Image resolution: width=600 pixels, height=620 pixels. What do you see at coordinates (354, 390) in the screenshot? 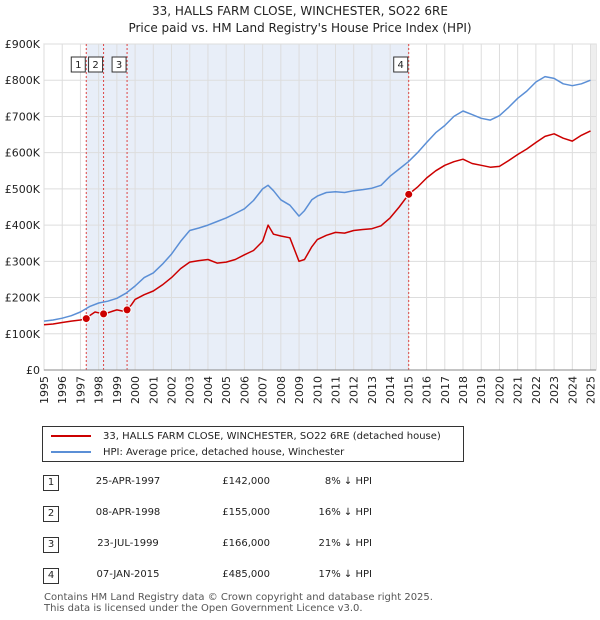
I see `x-tick-label: 2012` at bounding box center [354, 390].